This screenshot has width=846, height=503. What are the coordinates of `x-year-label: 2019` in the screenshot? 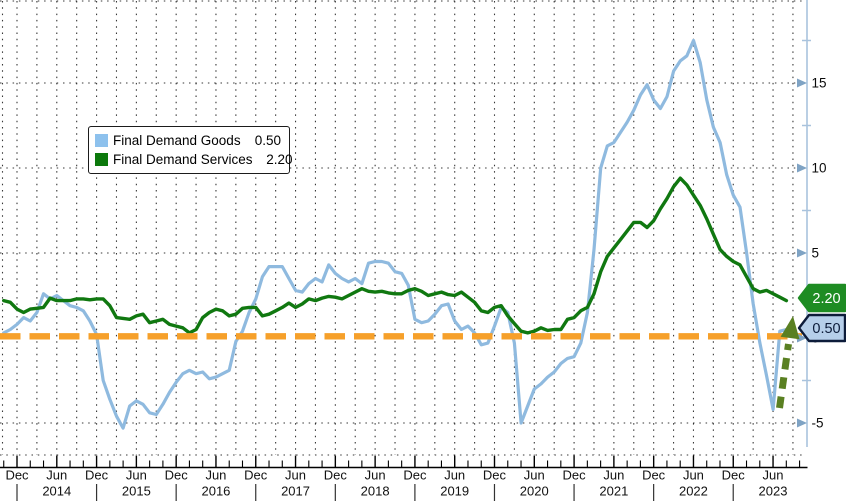 It's located at (454, 491).